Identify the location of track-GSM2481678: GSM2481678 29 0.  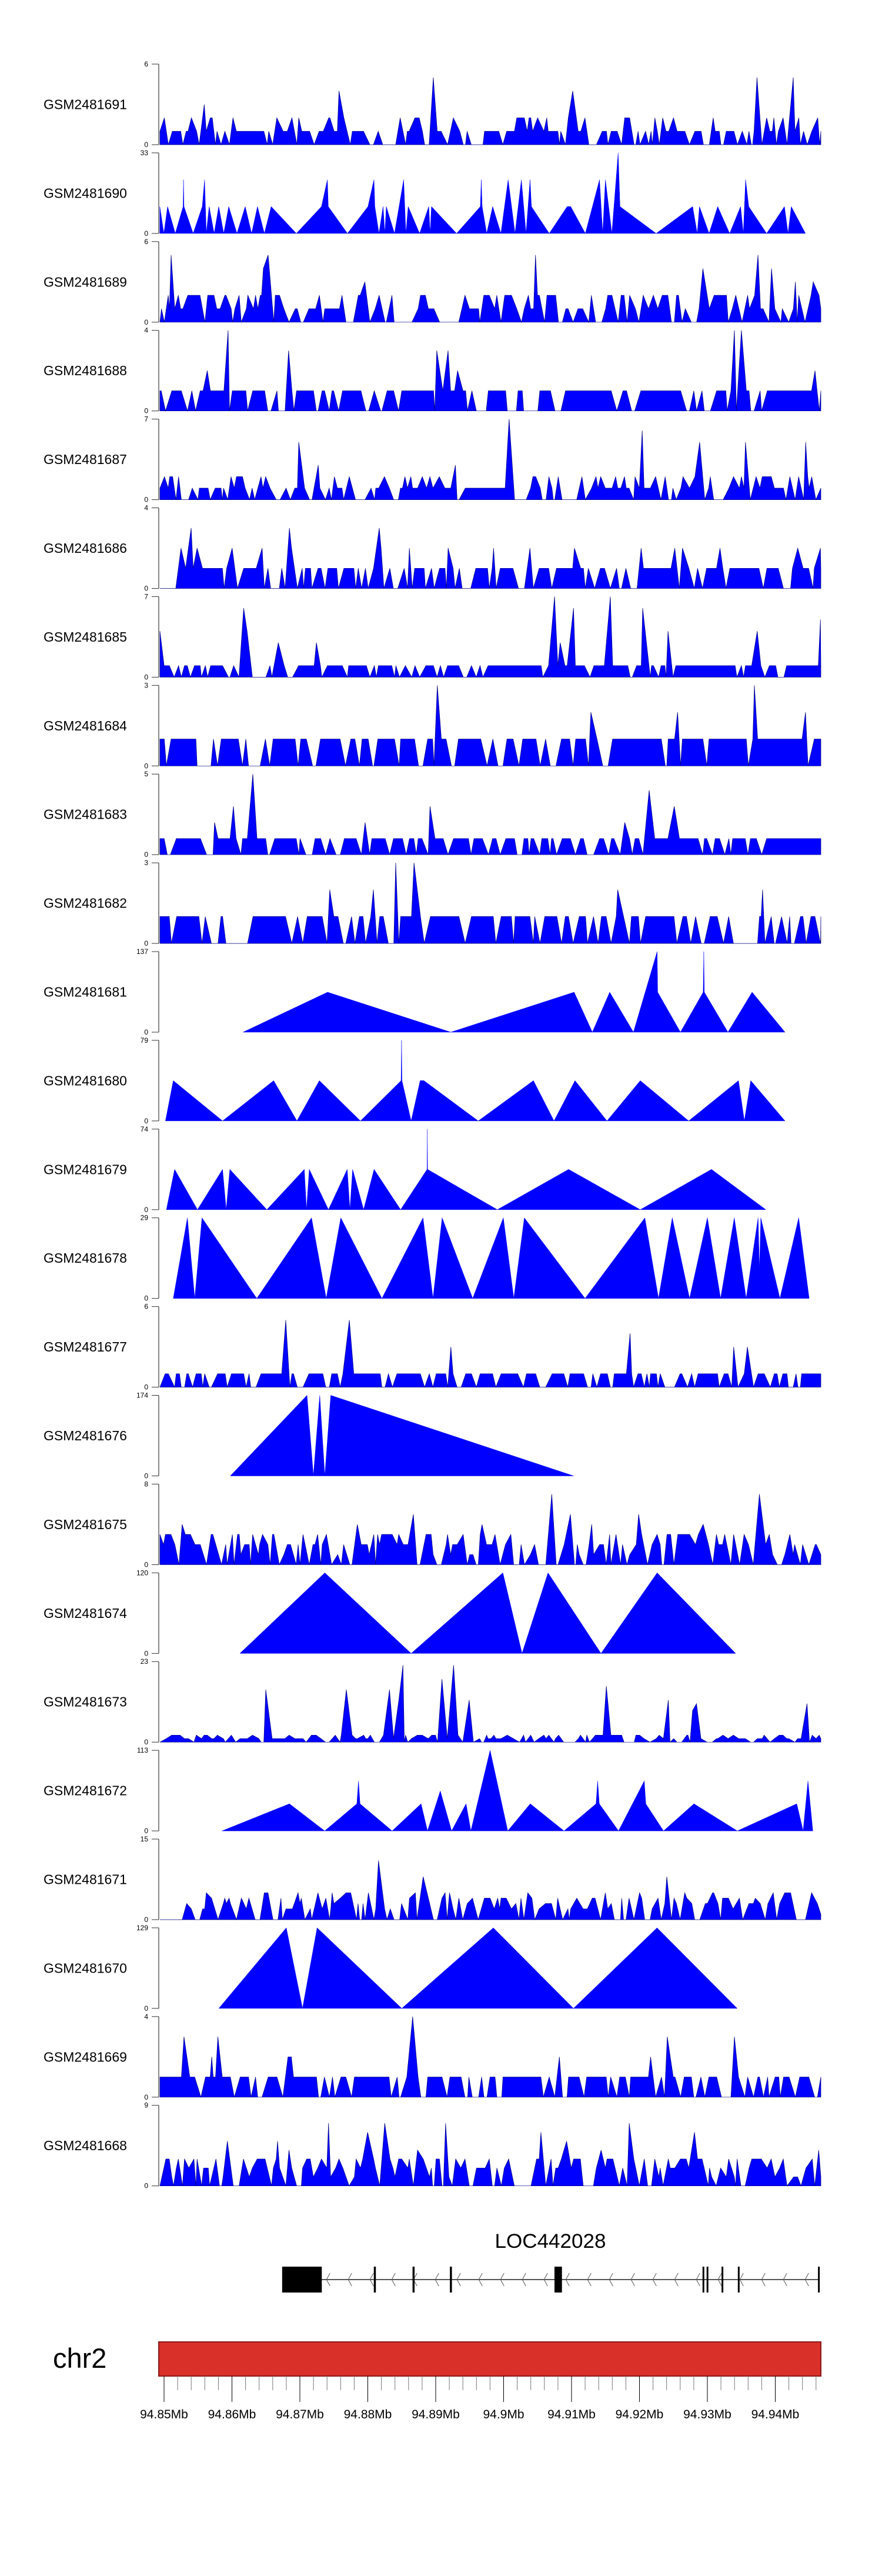
(427, 1258).